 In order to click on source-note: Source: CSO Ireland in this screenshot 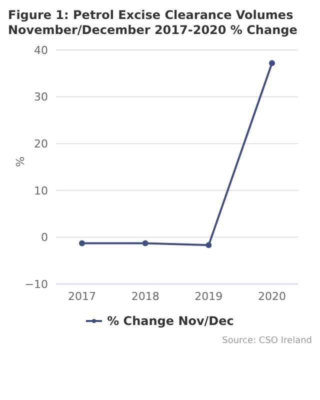, I will do `click(266, 341)`.